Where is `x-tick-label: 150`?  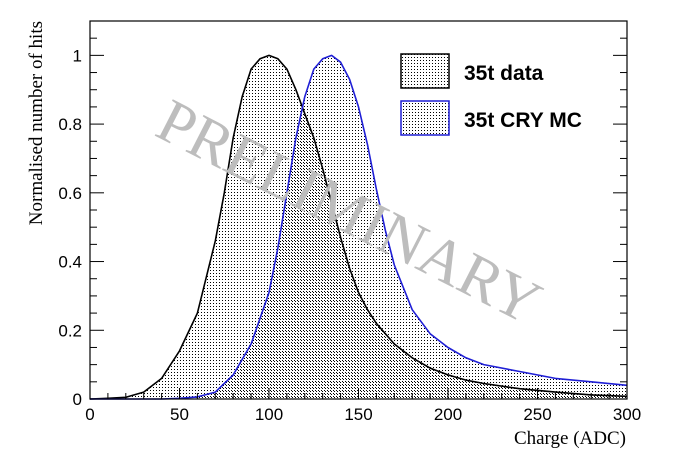 x-tick-label: 150 is located at coordinates (358, 414).